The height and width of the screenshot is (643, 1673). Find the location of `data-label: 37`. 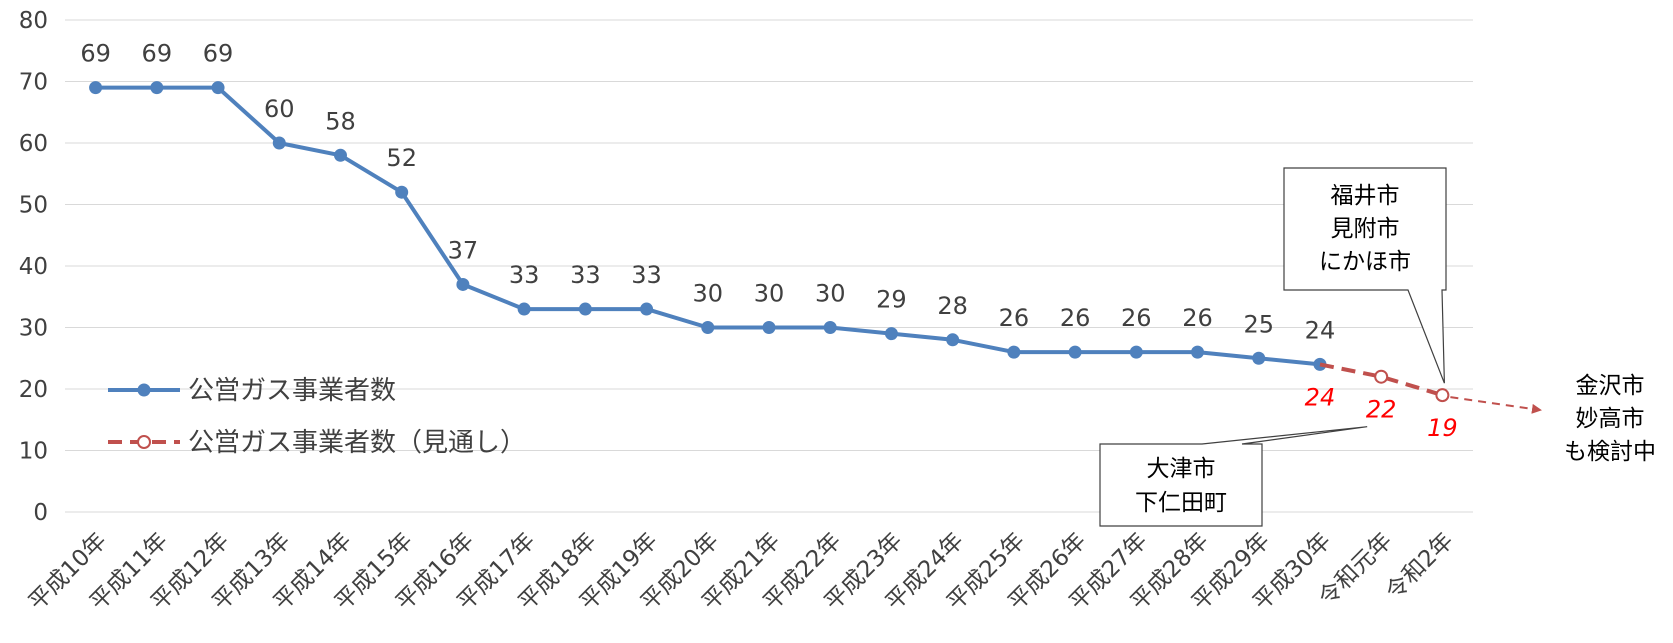

data-label: 37 is located at coordinates (463, 250).